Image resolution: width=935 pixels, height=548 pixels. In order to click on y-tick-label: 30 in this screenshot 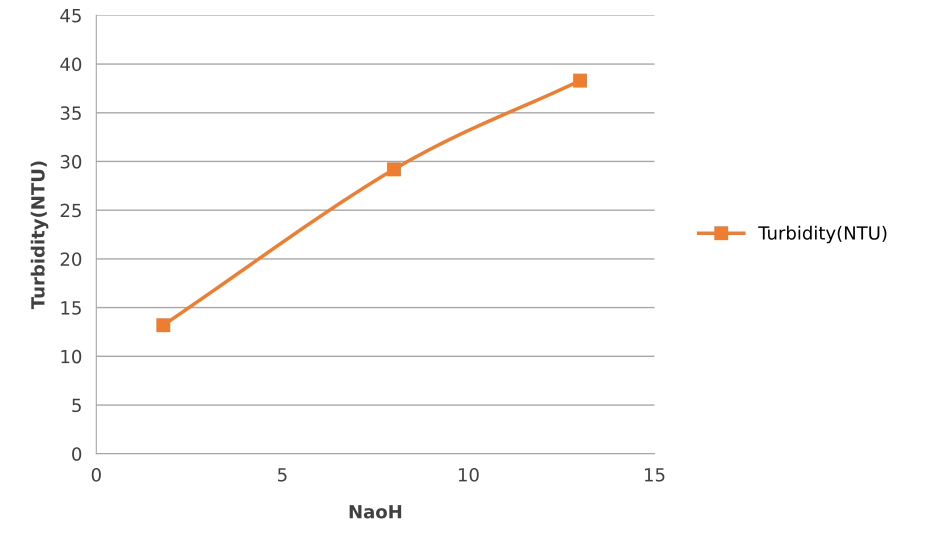, I will do `click(71, 161)`.